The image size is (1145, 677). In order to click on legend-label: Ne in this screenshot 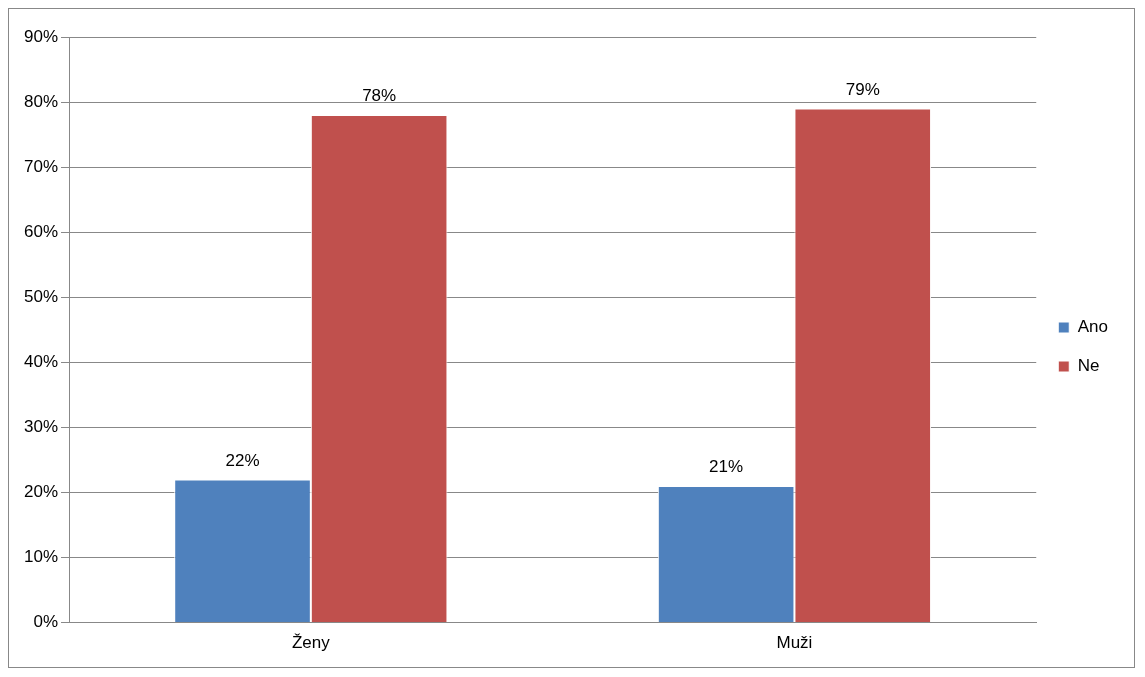, I will do `click(1088, 366)`.